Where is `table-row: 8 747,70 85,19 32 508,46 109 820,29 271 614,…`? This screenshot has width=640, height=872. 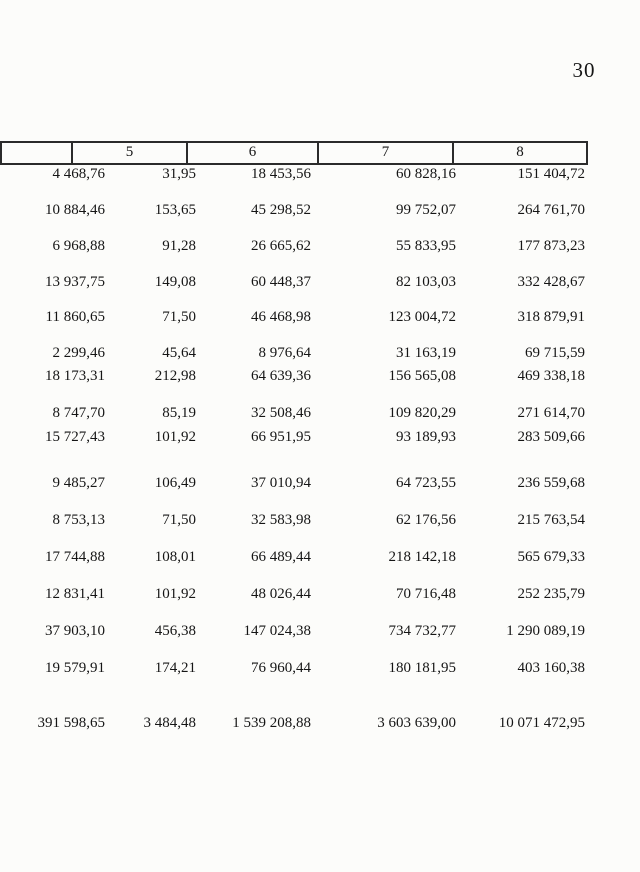 table-row: 8 747,70 85,19 32 508,46 109 820,29 271 614,… is located at coordinates (294, 413).